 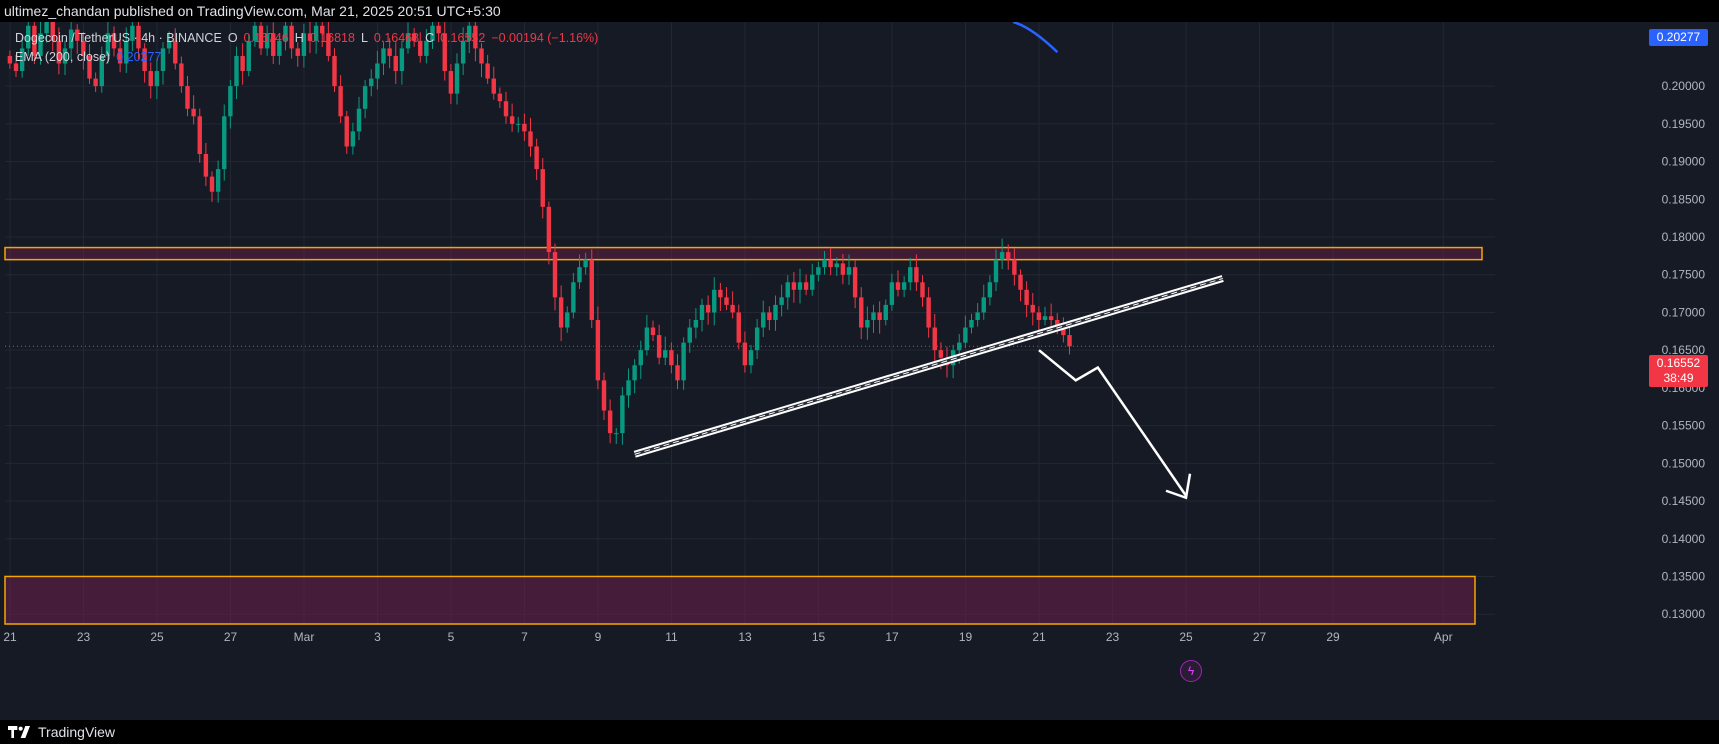 What do you see at coordinates (77, 732) in the screenshot?
I see `brand-label: TradingView` at bounding box center [77, 732].